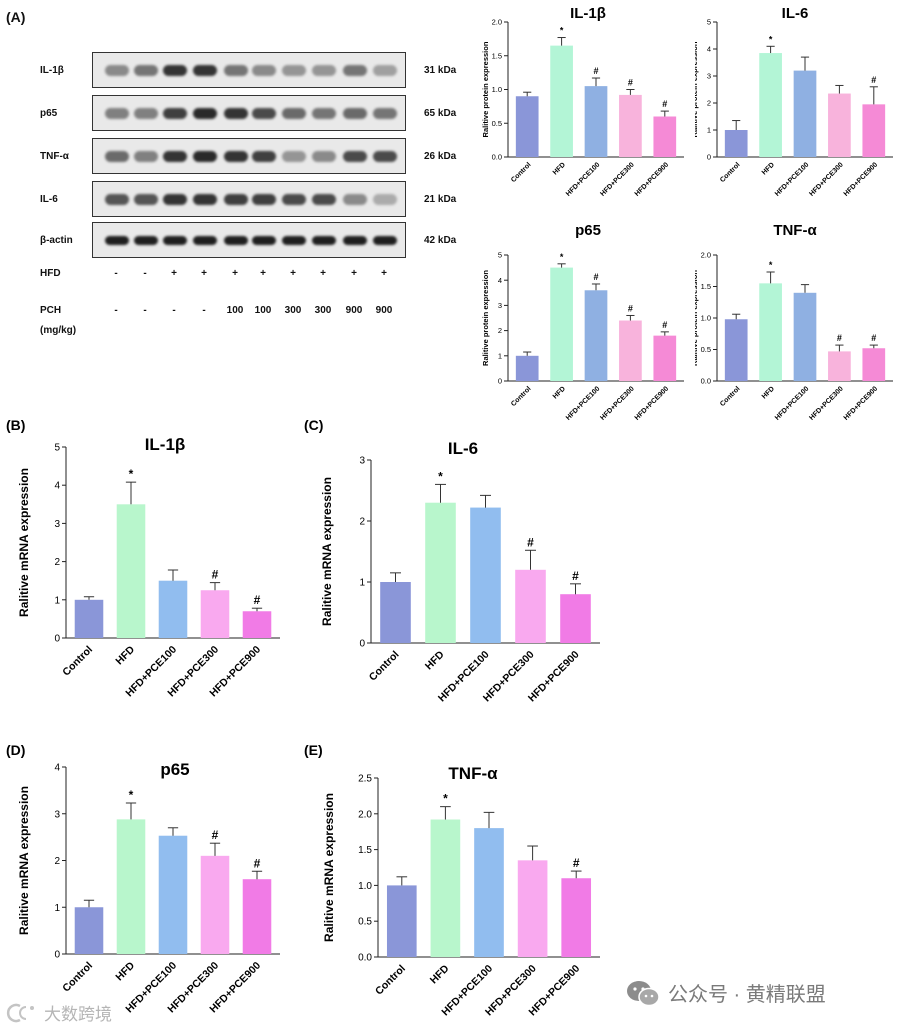  What do you see at coordinates (52, 70) in the screenshot?
I see `blot-label-0: IL-1β` at bounding box center [52, 70].